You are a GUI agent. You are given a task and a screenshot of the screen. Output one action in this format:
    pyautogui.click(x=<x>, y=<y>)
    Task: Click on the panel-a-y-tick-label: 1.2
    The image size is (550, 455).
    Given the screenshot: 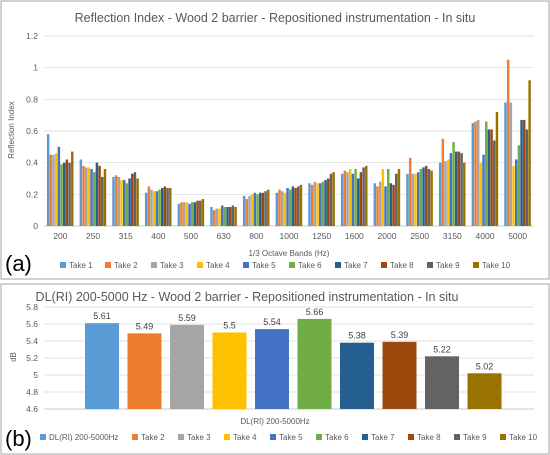 What is the action you would take?
    pyautogui.click(x=32, y=36)
    